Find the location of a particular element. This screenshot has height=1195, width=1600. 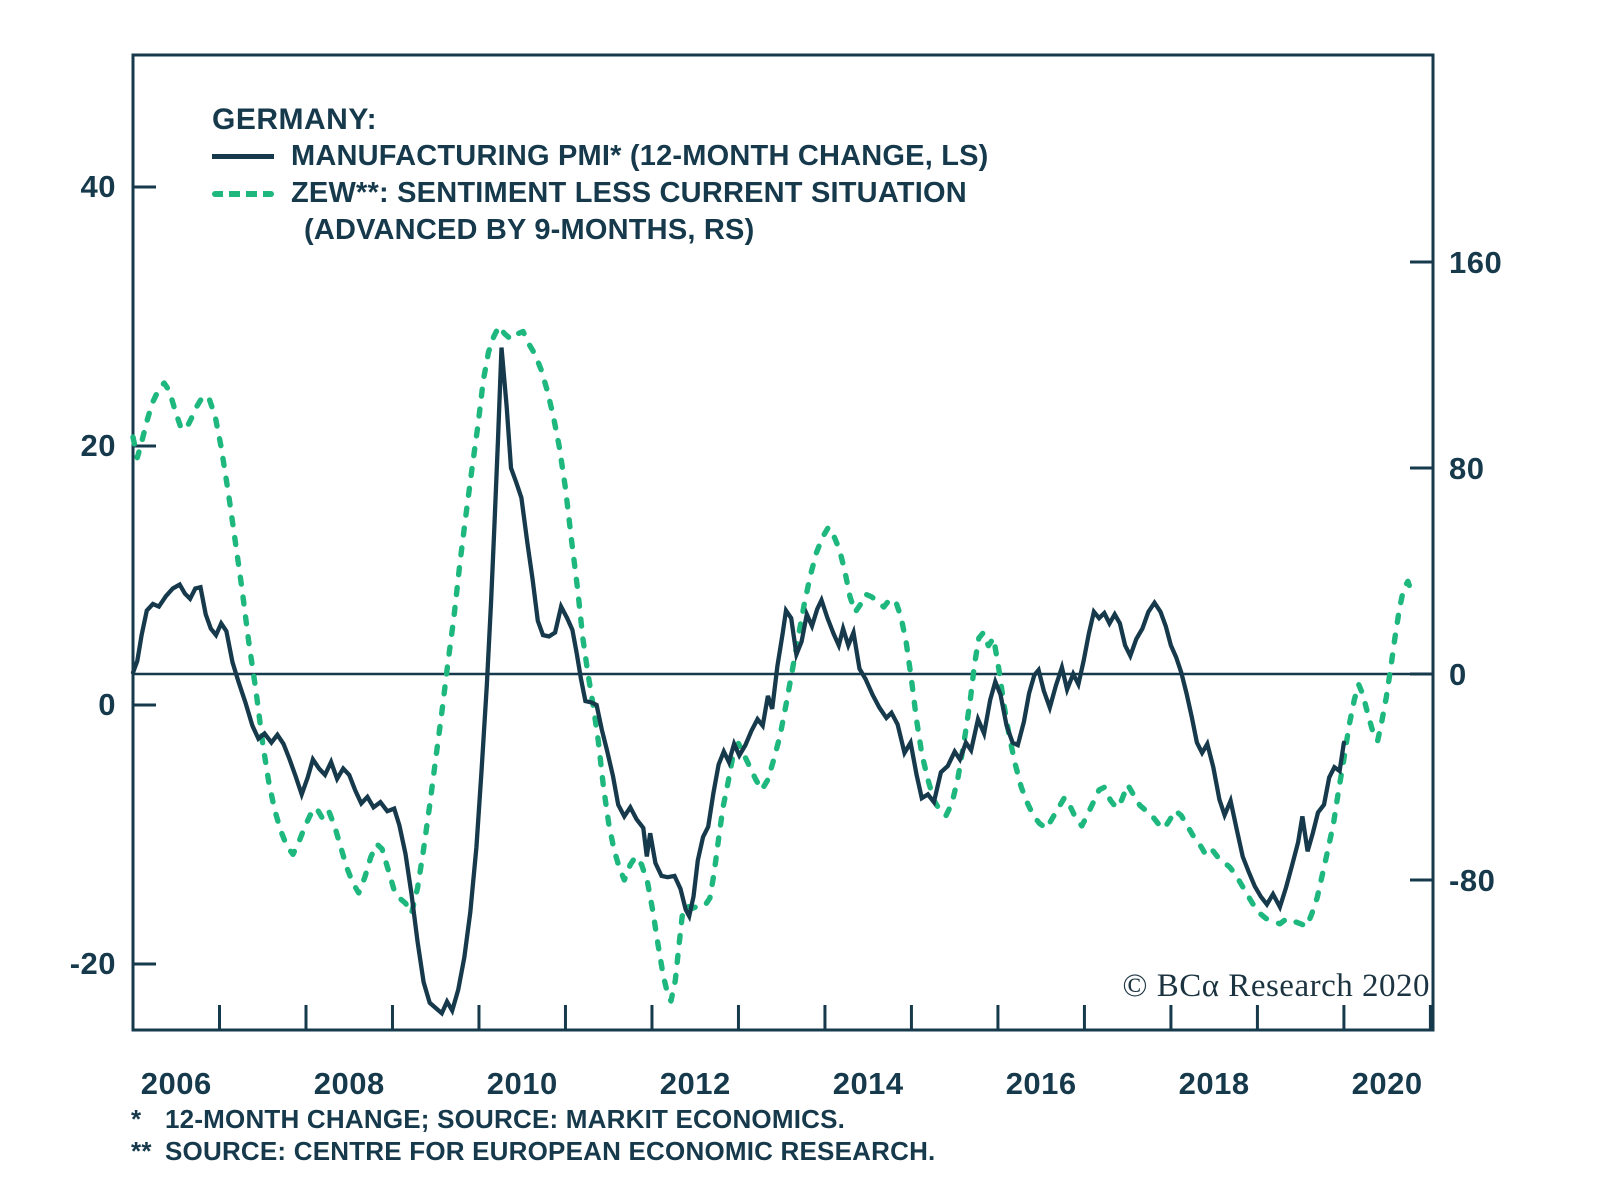

legend-item-zew-line2: (ADVANCED BY 9-MONTHS, RS) is located at coordinates (600, 230).